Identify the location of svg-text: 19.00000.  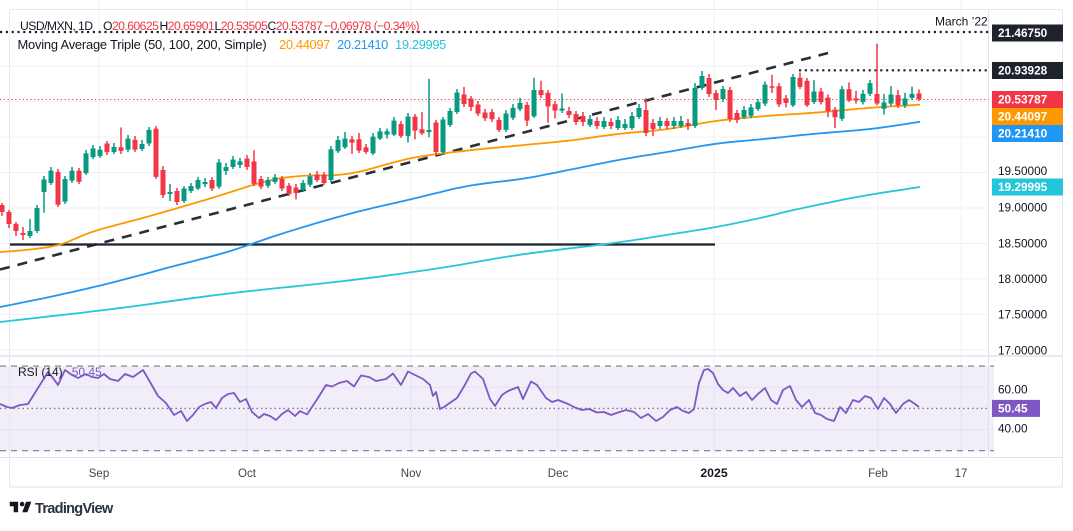
(1023, 208).